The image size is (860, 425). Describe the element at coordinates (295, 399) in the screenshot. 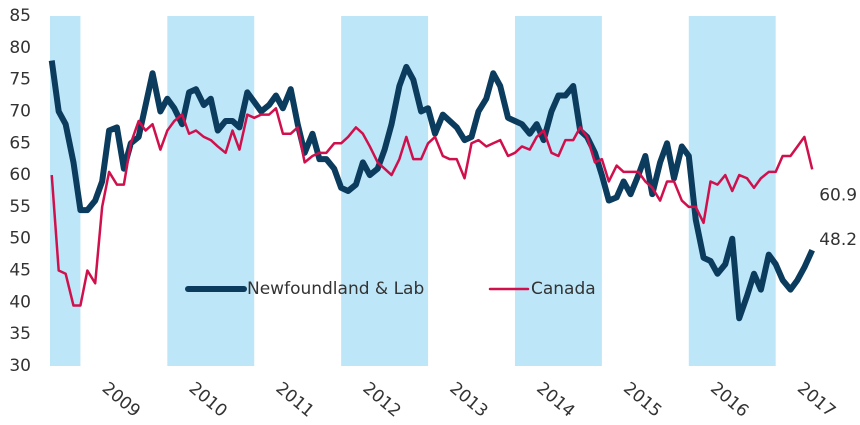

I see `x-tick-label: 2011` at that location.